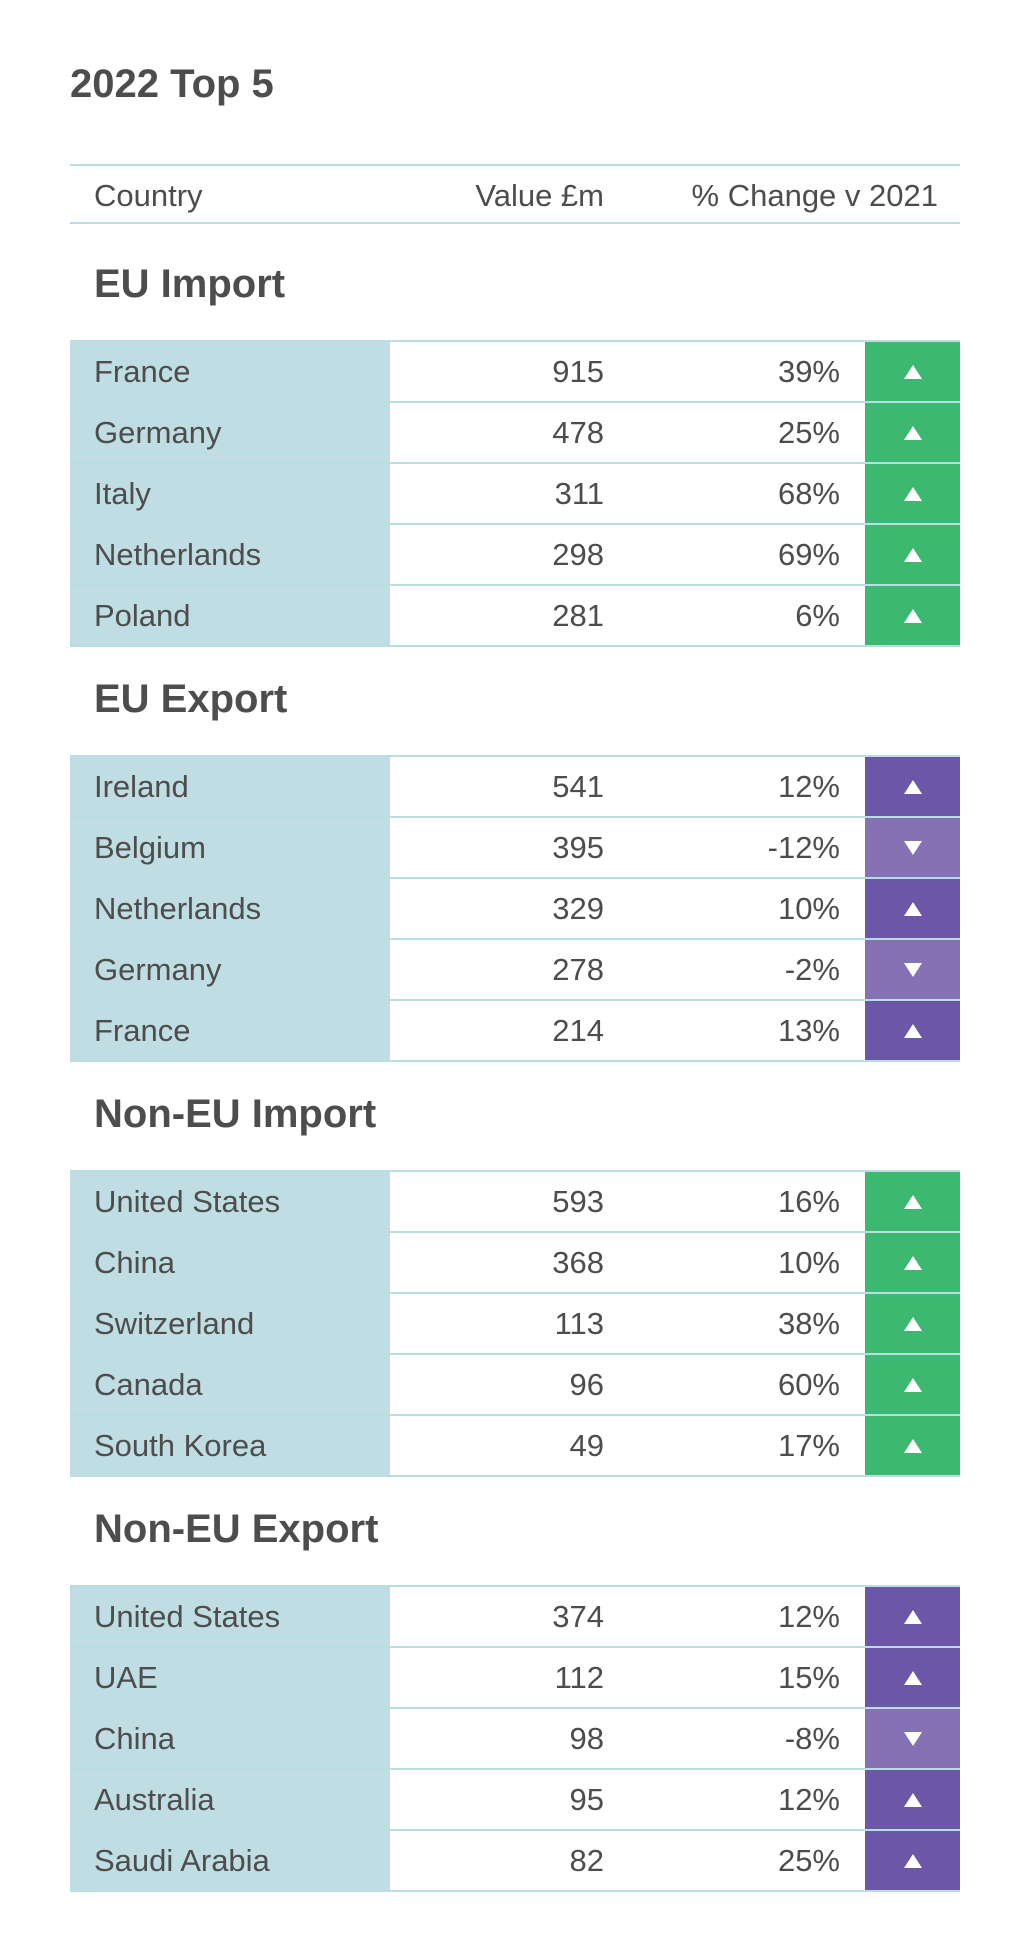  I want to click on value-cell: 214, so click(578, 1030).